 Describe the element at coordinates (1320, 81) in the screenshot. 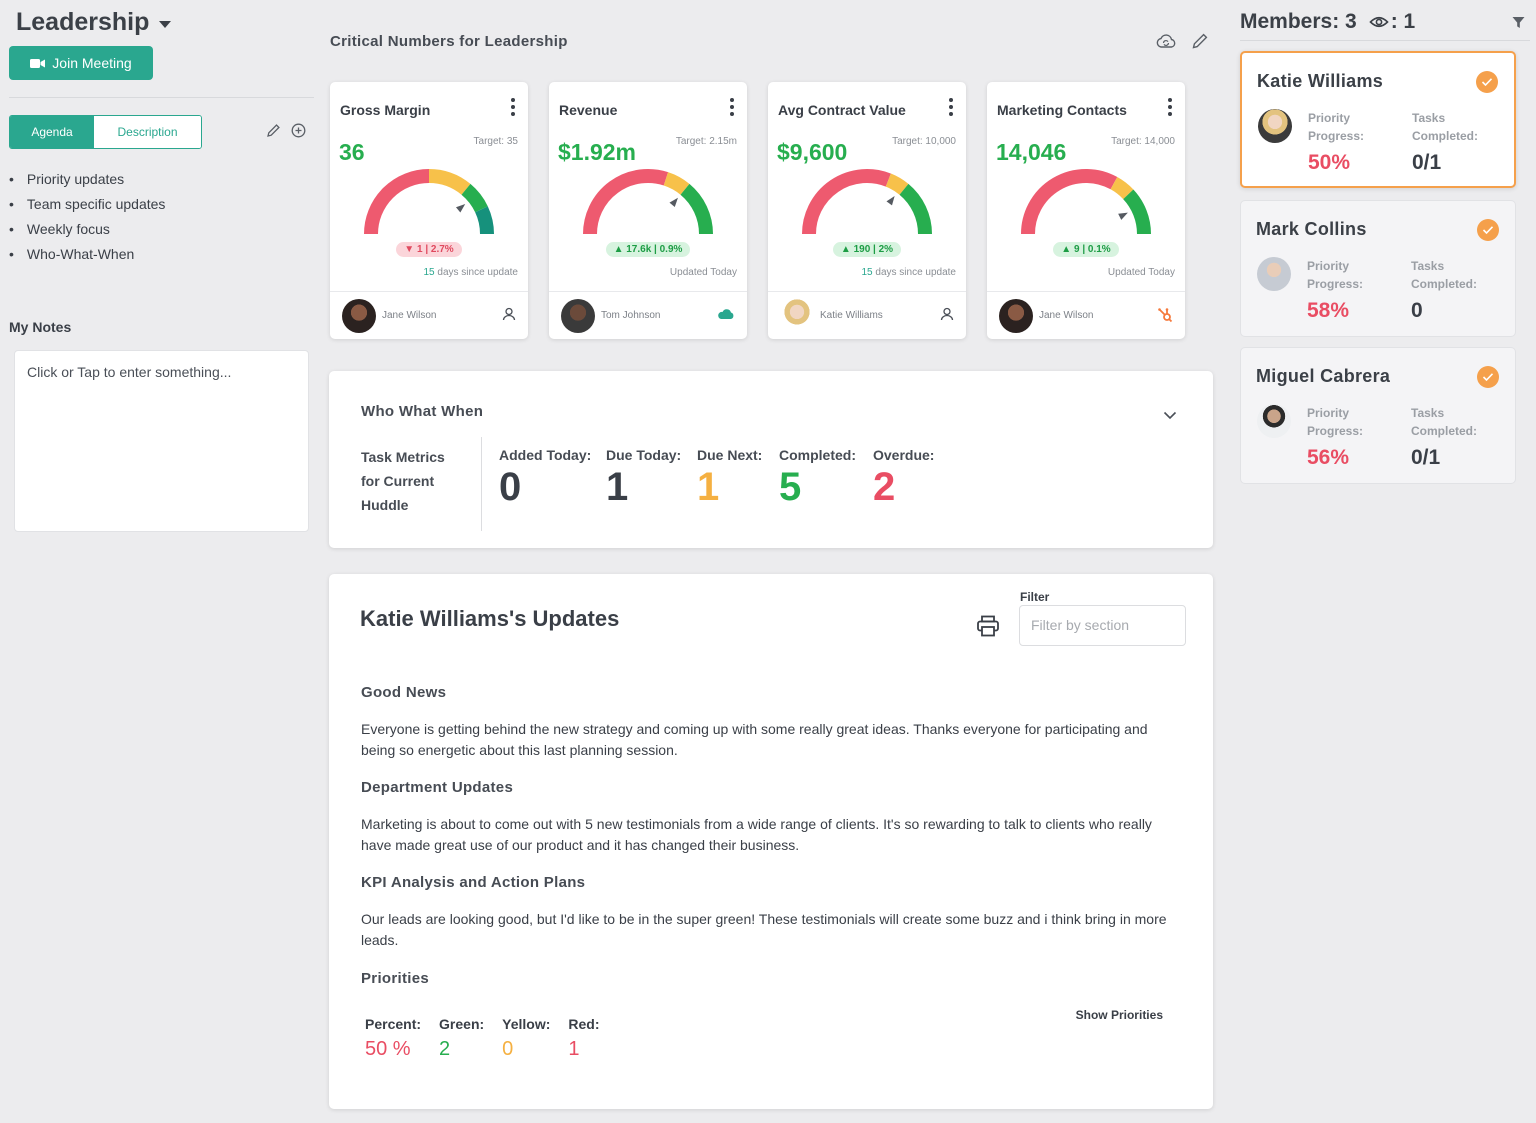

I see `member-name: Katie Williams` at that location.